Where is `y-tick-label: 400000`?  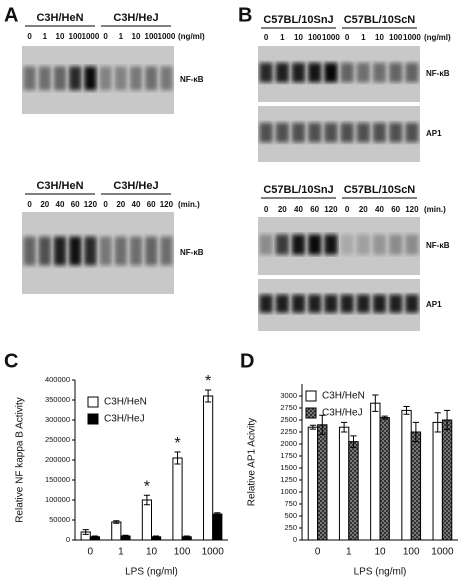
y-tick-label: 400000 is located at coordinates (57, 379).